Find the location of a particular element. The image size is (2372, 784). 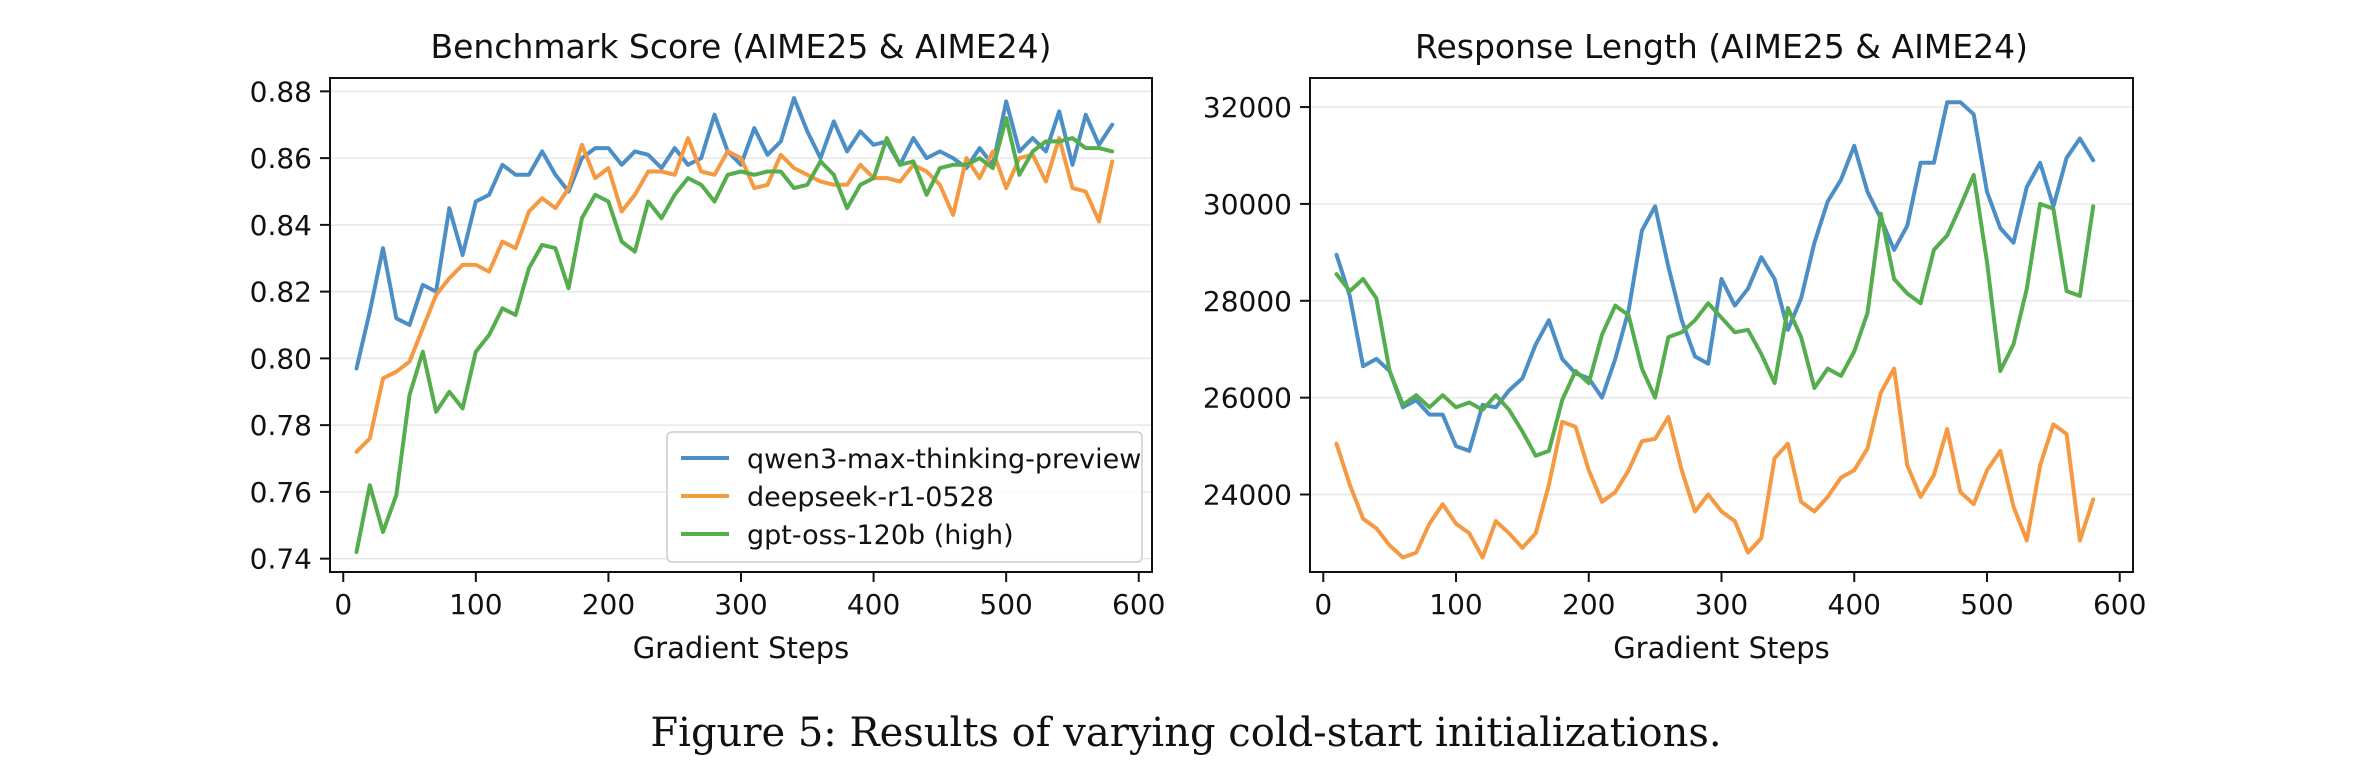

legend-box is located at coordinates (904, 497).